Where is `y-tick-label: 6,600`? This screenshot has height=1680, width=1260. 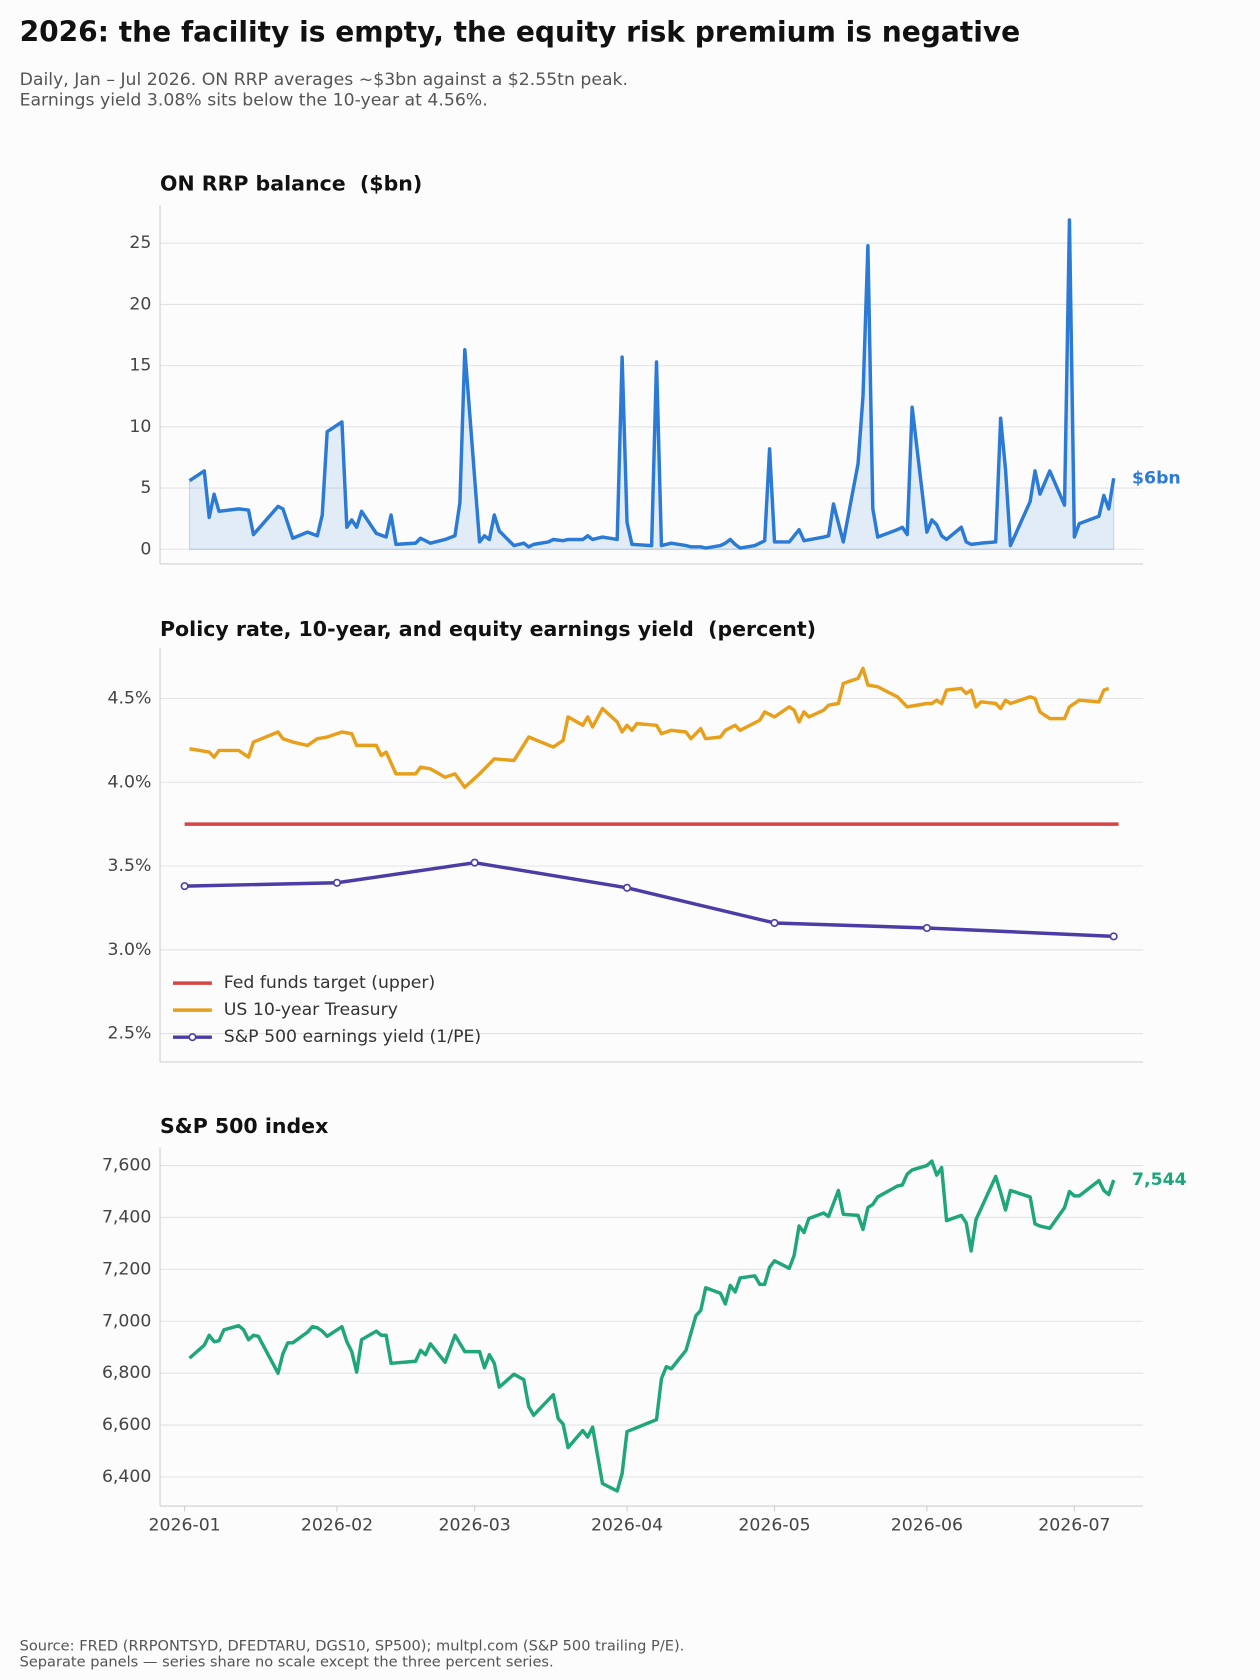
y-tick-label: 6,600 is located at coordinates (126, 1425).